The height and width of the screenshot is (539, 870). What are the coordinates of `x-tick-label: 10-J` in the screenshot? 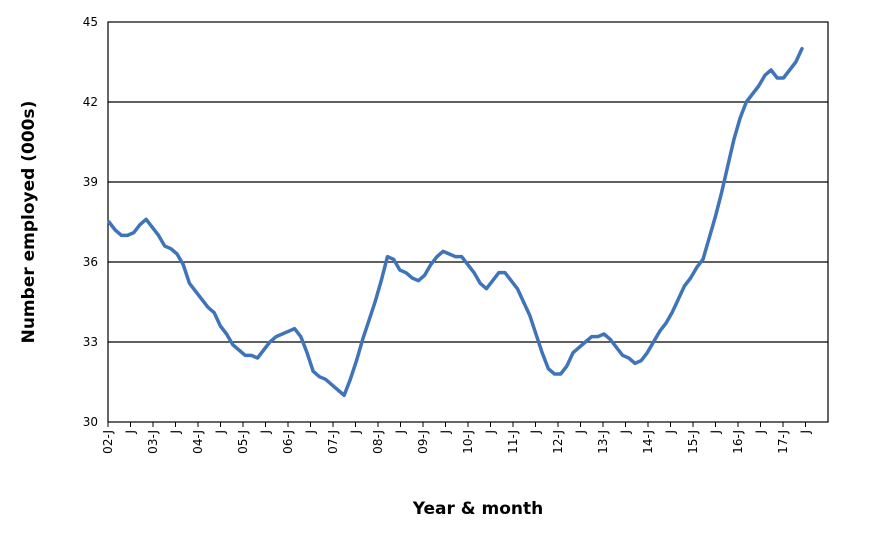 It's located at (468, 442).